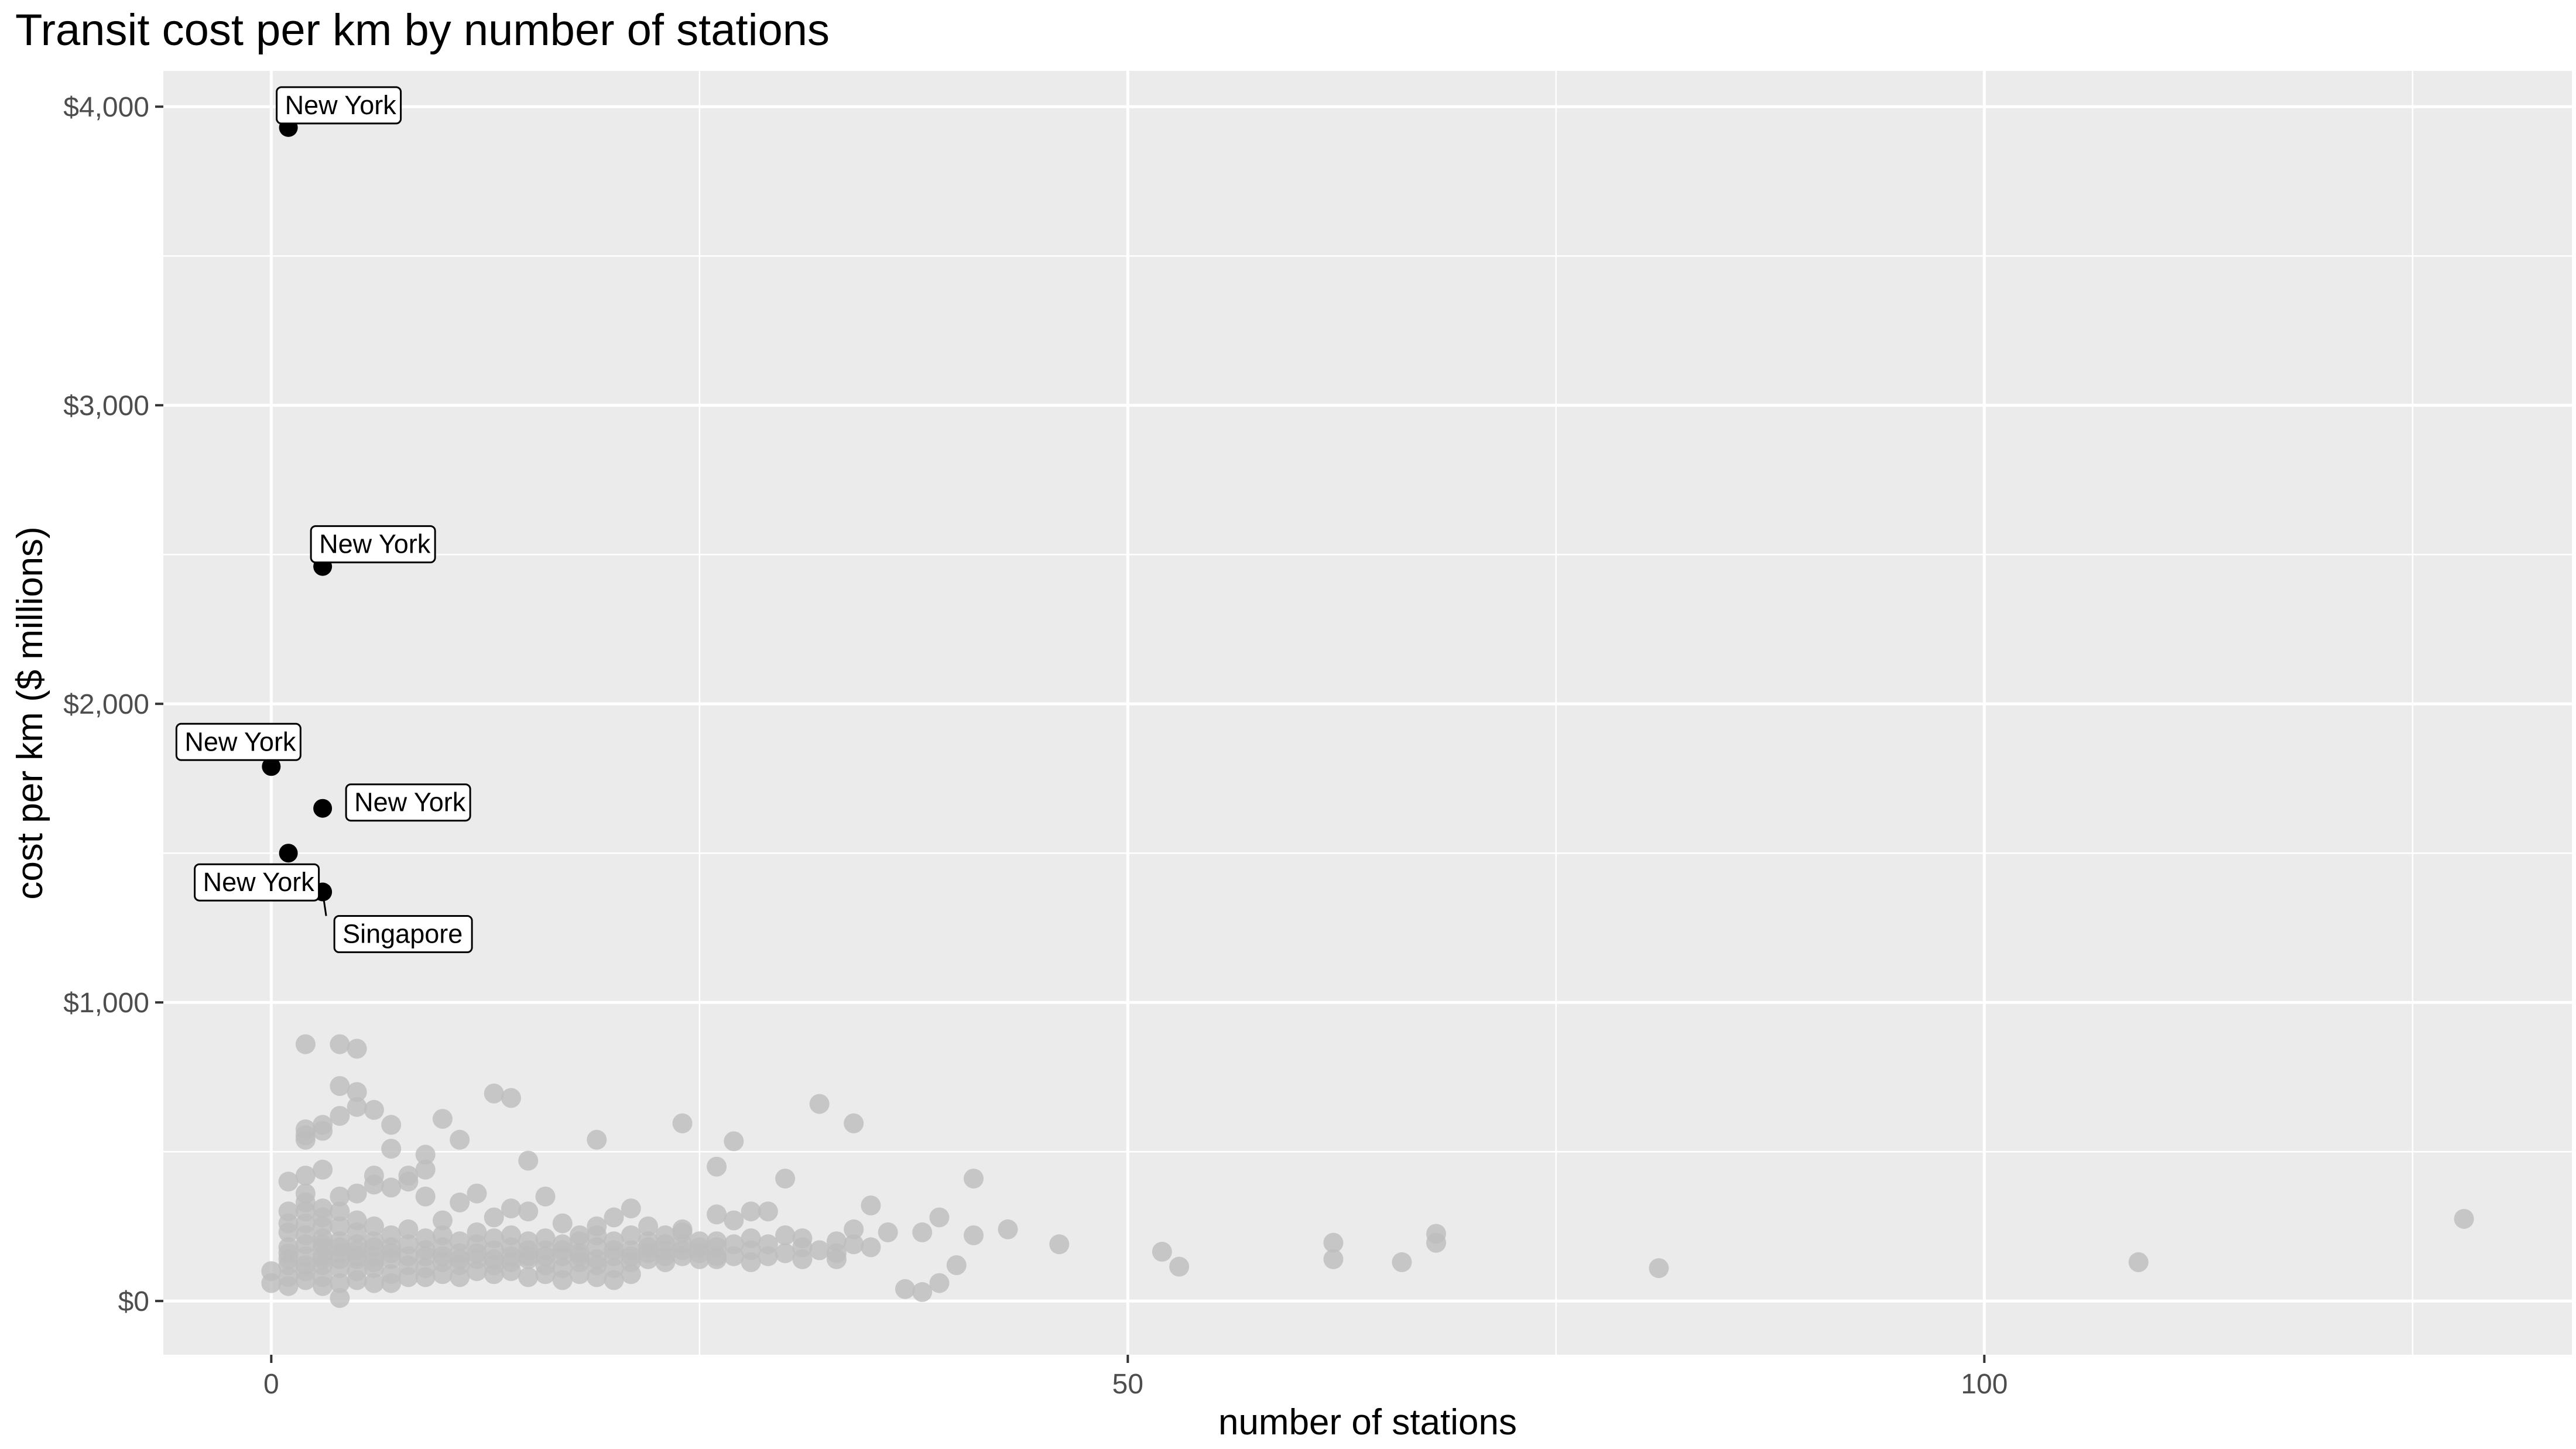 The image size is (2576, 1449). I want to click on point-label: New York, so click(240, 741).